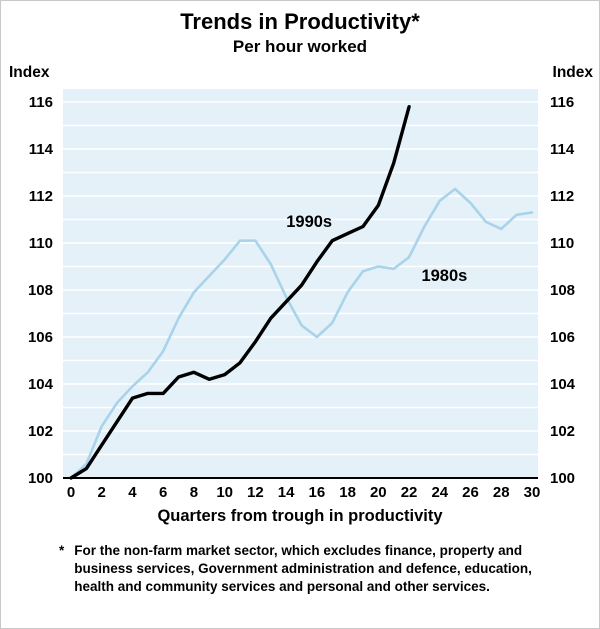 The width and height of the screenshot is (600, 629). I want to click on y-tick-label-right: 112, so click(562, 196).